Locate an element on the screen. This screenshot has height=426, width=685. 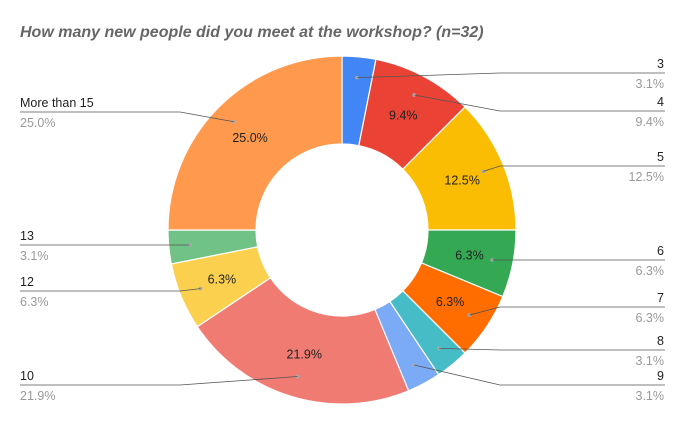
inner-label-5: 12.5% is located at coordinates (461, 180).